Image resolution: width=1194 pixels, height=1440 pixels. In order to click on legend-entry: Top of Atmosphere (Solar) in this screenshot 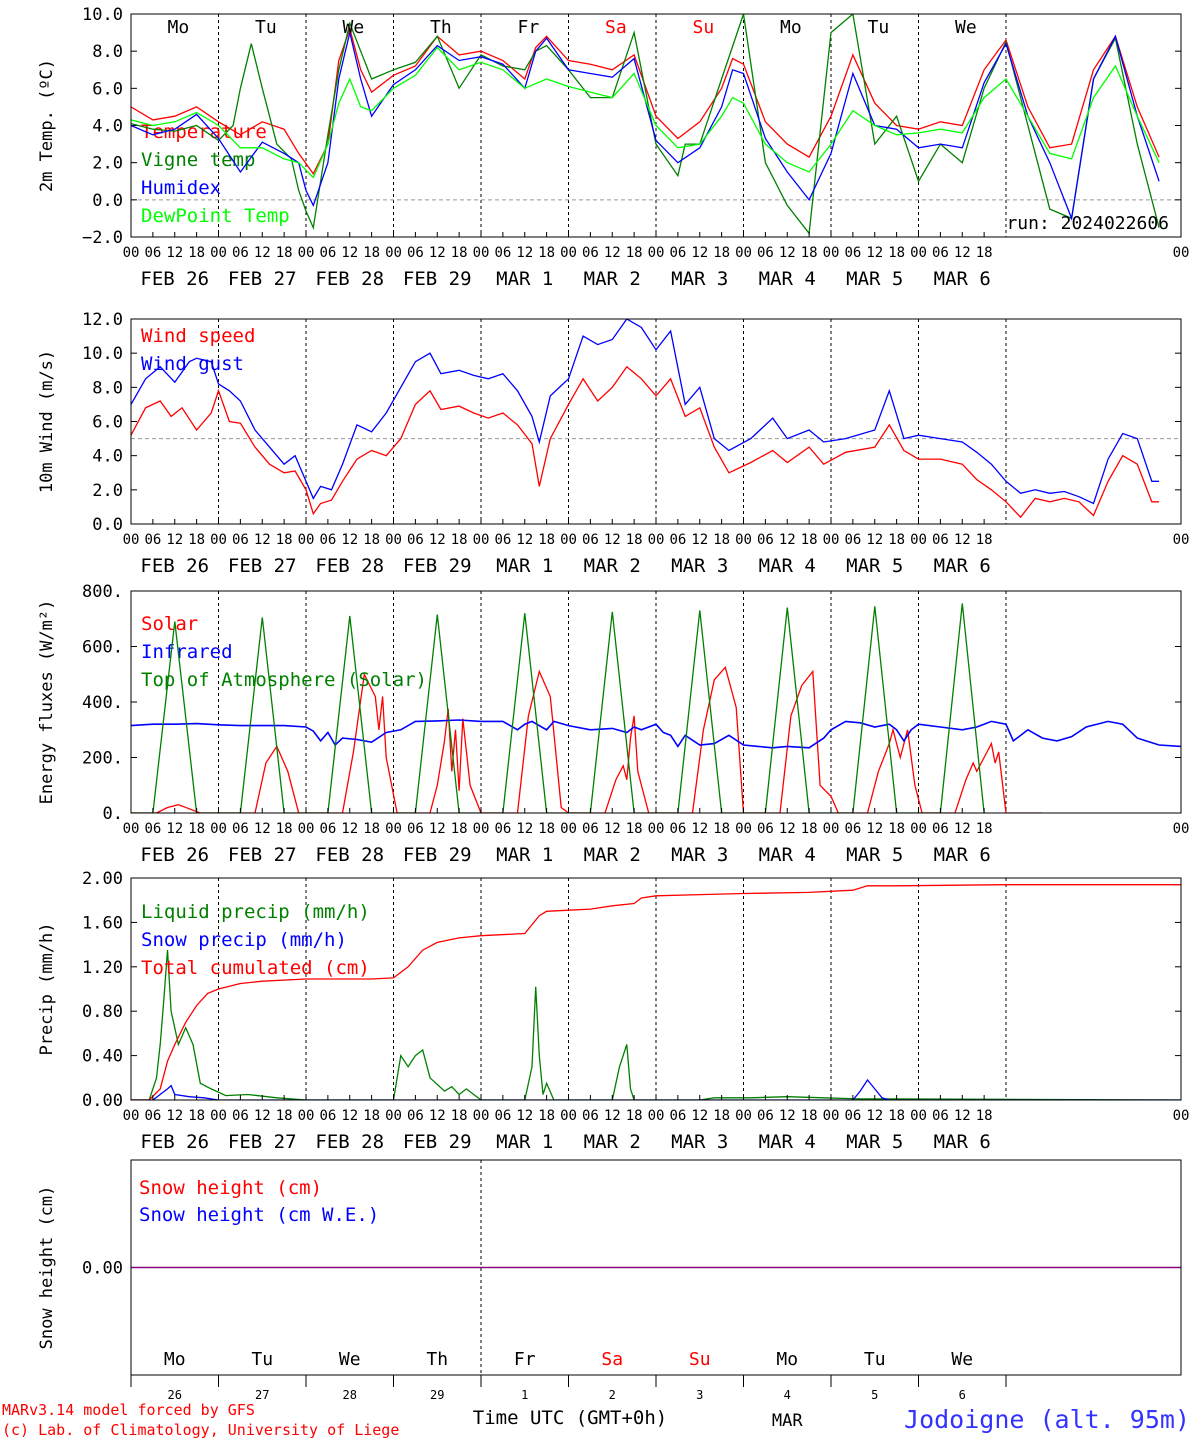, I will do `click(284, 680)`.